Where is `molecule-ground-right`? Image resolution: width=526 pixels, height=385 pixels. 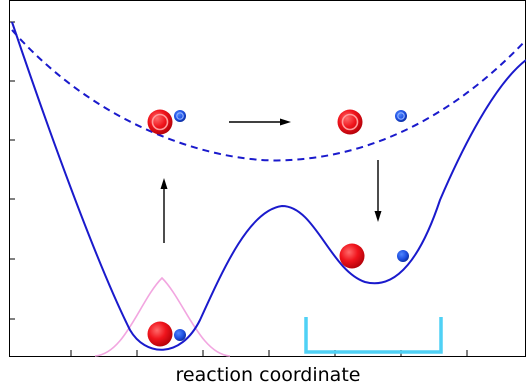
molecule-ground-right is located at coordinates (374, 256).